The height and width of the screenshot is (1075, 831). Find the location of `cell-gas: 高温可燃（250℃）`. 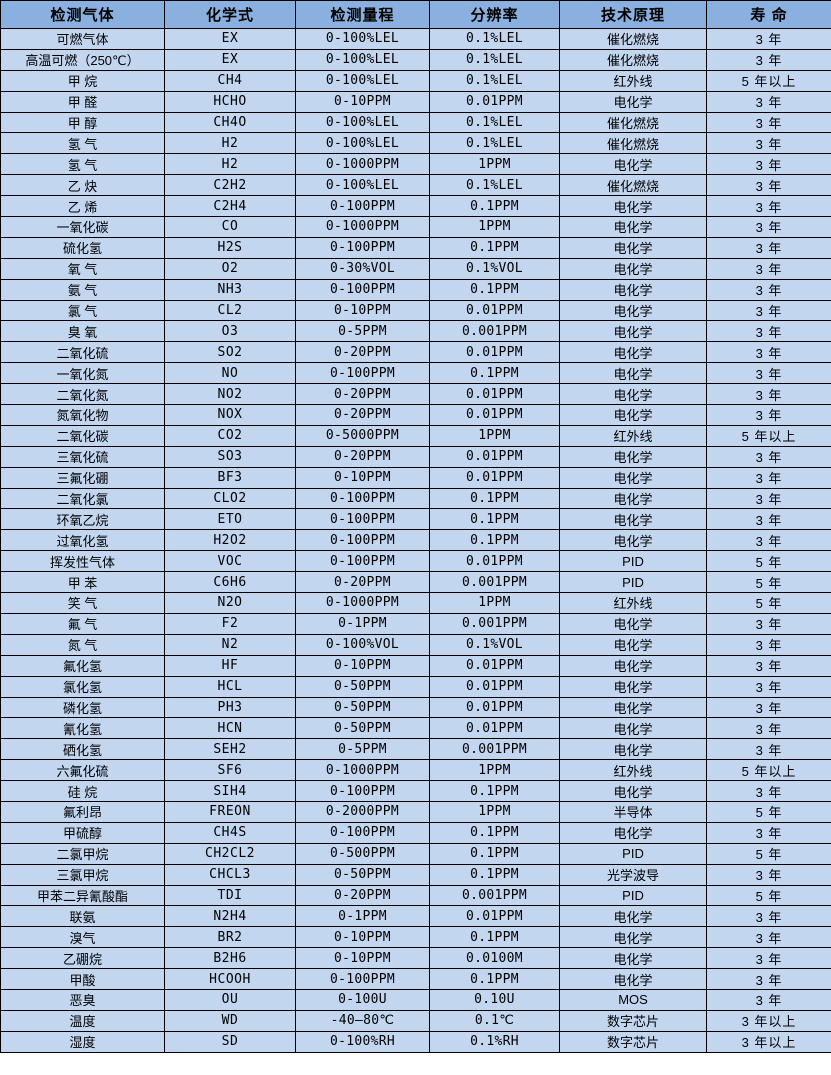

cell-gas: 高温可燃（250℃） is located at coordinates (82, 59).